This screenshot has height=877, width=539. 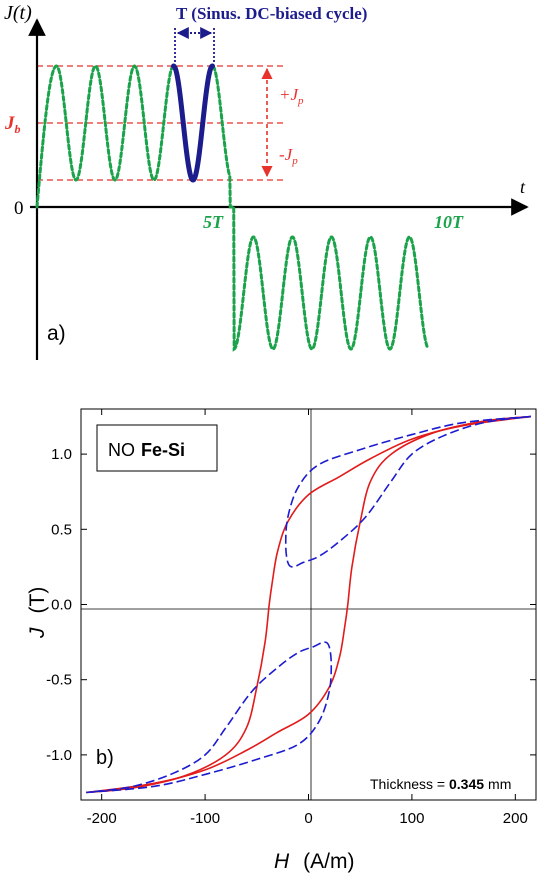 What do you see at coordinates (37, 613) in the screenshot?
I see `b-y-axis-label: J(T)` at bounding box center [37, 613].